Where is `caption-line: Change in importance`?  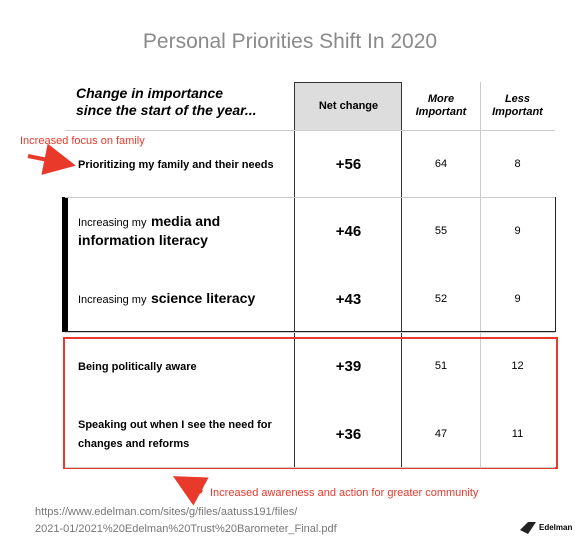
caption-line: Change in importance is located at coordinates (150, 93).